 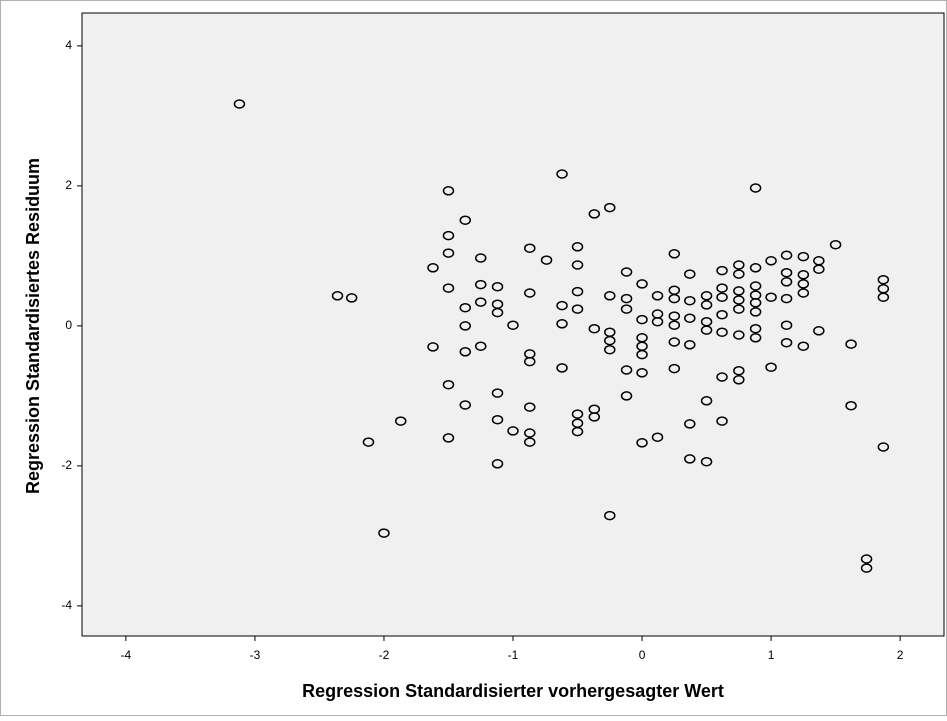 I want to click on y-tick-label: 4, so click(x=68, y=45).